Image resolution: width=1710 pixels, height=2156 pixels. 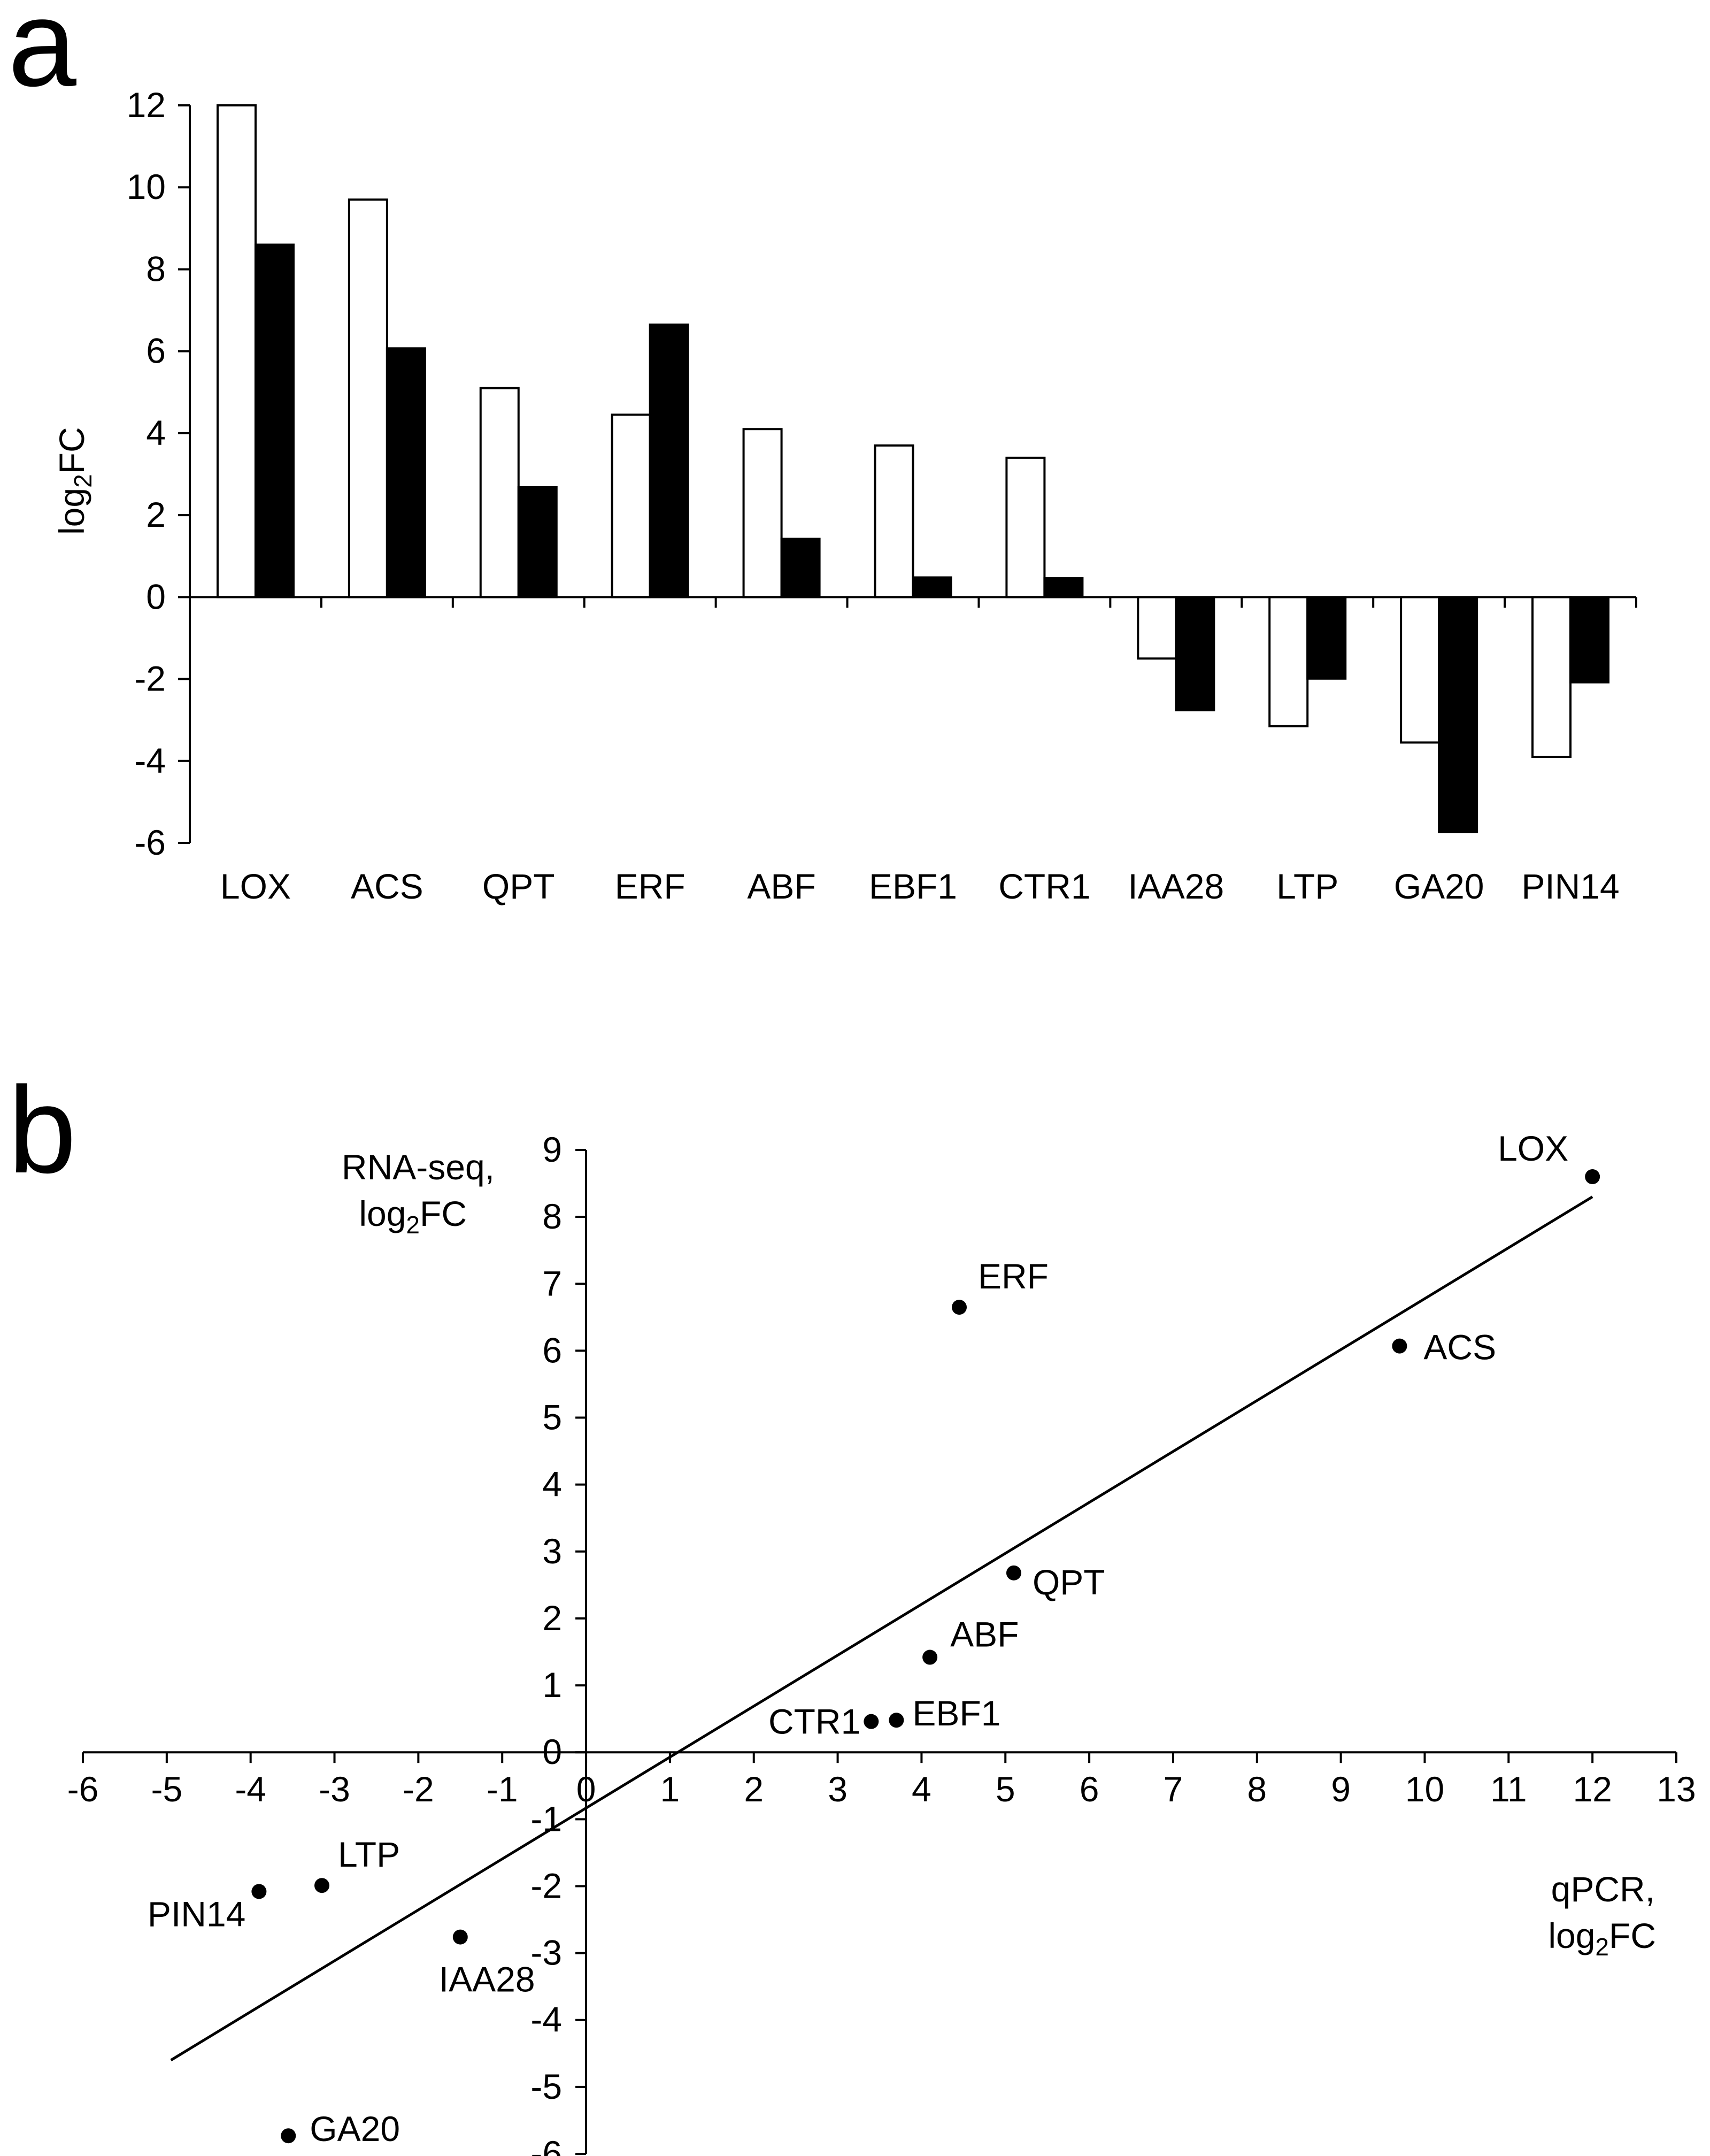 I want to click on x-tick-label-b: 9, so click(x=1341, y=1789).